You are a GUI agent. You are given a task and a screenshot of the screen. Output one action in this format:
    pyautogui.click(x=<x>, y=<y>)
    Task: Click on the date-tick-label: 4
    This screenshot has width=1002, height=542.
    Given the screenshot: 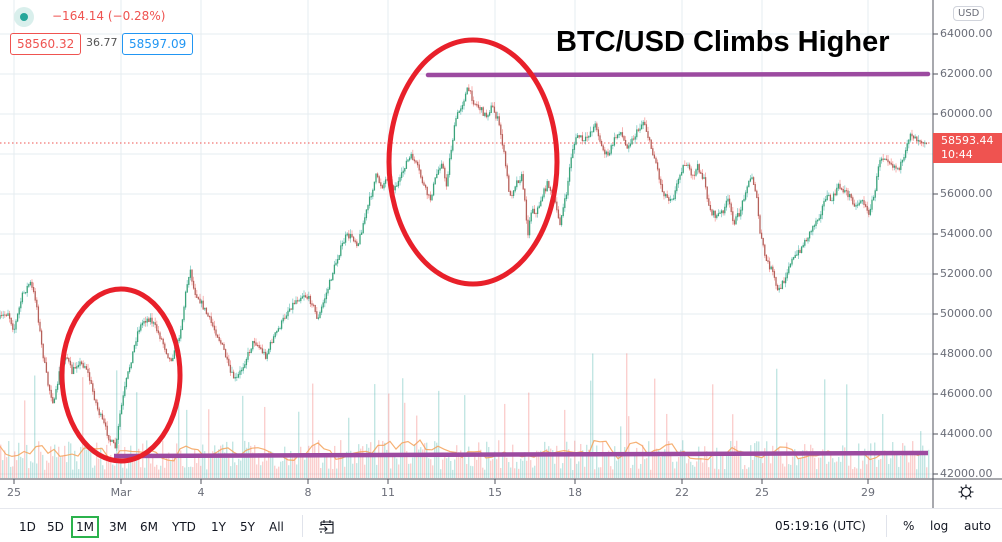 What is the action you would take?
    pyautogui.click(x=201, y=492)
    